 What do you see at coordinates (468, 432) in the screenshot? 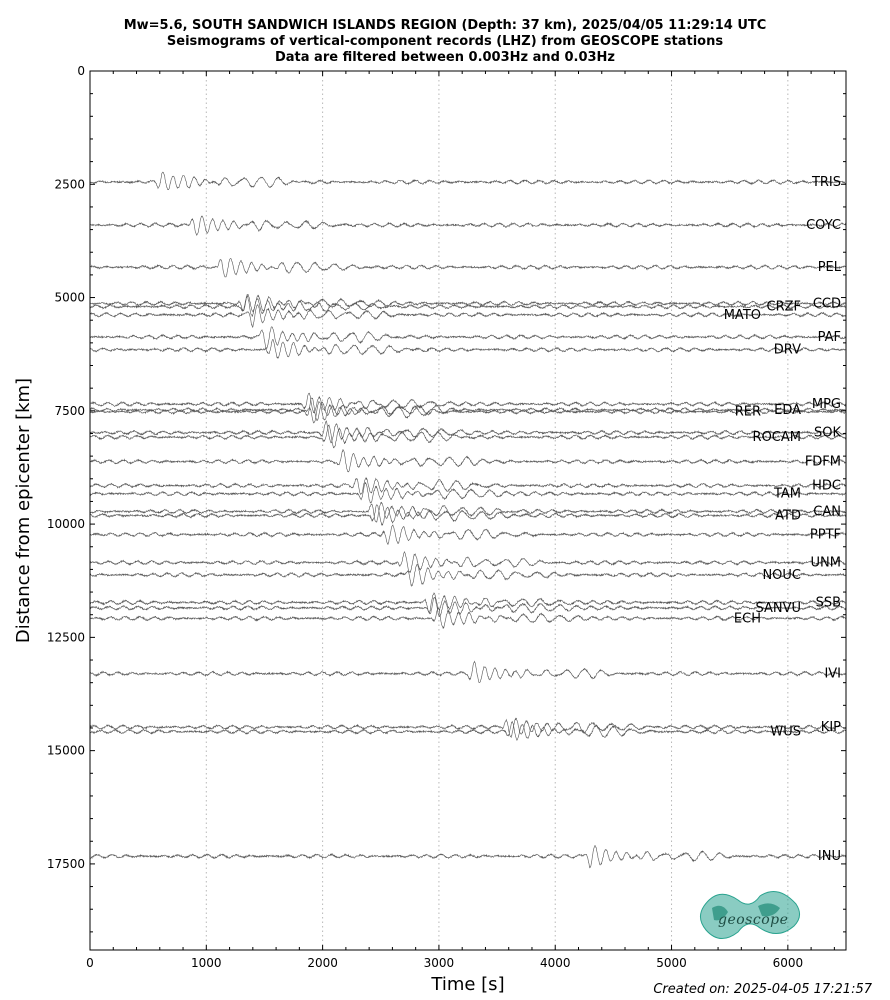
I see `trace-sok` at bounding box center [468, 432].